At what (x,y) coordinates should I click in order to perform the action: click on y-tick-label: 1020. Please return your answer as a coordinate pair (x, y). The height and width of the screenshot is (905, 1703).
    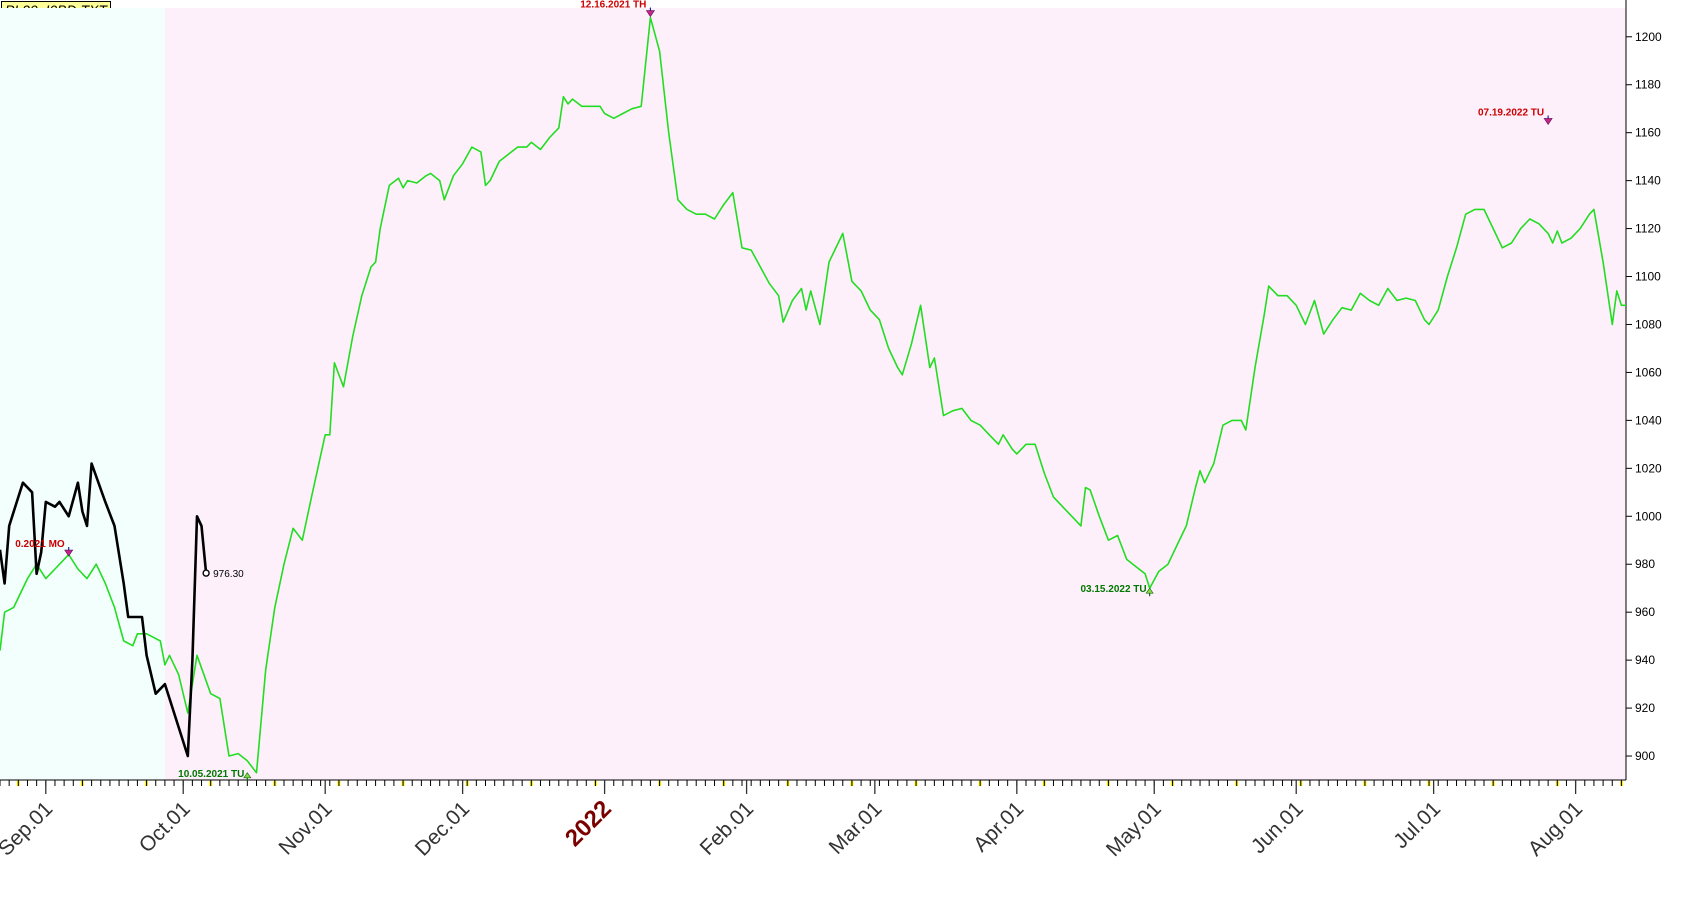
    Looking at the image, I should click on (1648, 468).